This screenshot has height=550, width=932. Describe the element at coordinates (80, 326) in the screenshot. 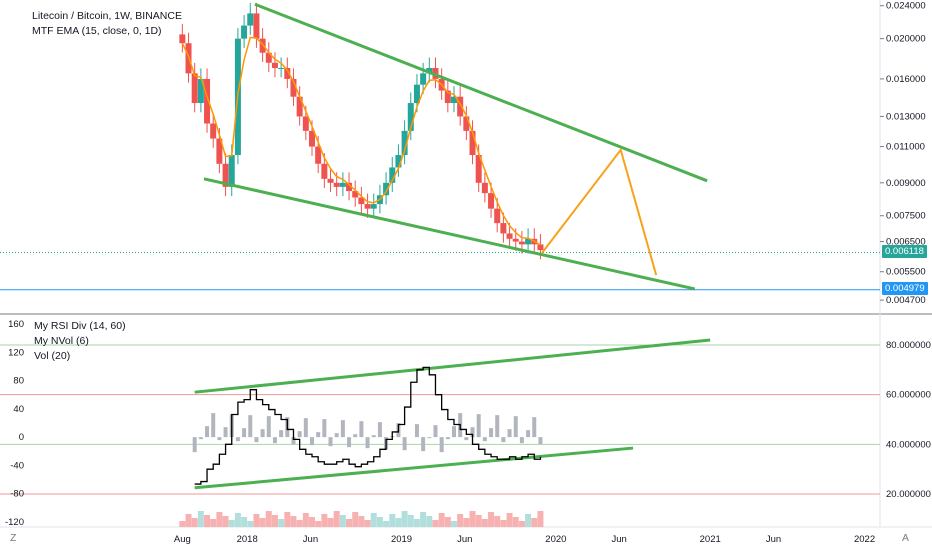

I see `rsi-indicator-label: My RSI Div (14, 60)` at that location.